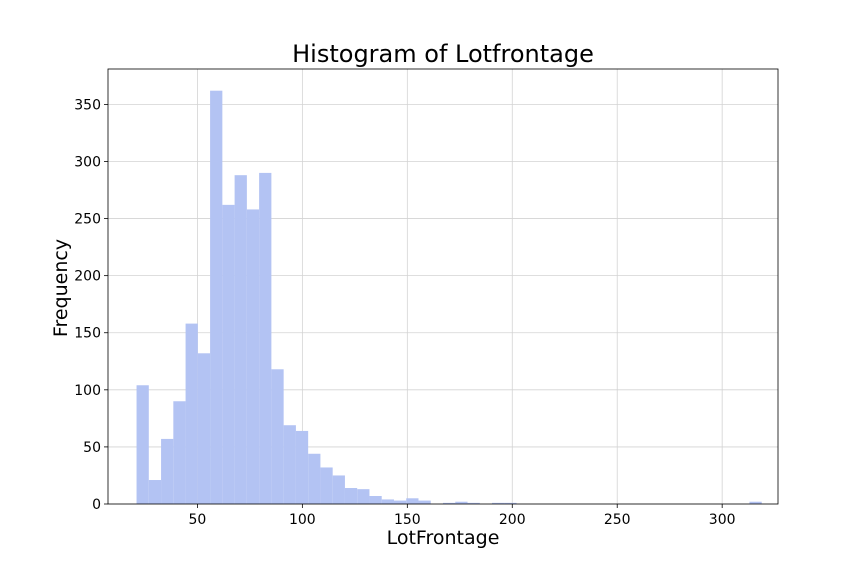 This screenshot has width=864, height=576. Describe the element at coordinates (407, 520) in the screenshot. I see `x-tick-label: 150` at that location.